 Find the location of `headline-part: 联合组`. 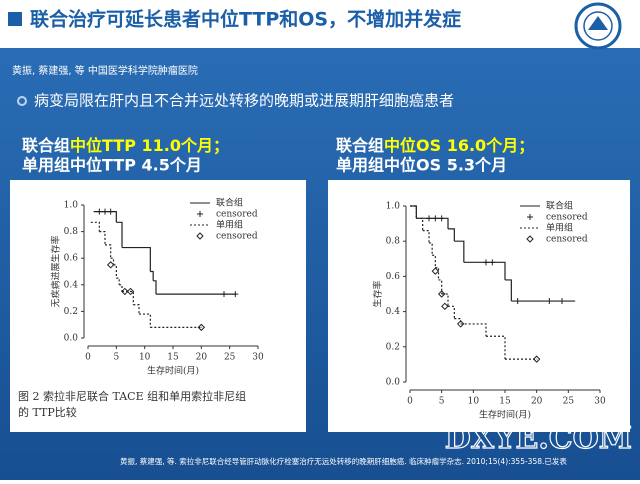

headline-part: 联合组 is located at coordinates (360, 145).